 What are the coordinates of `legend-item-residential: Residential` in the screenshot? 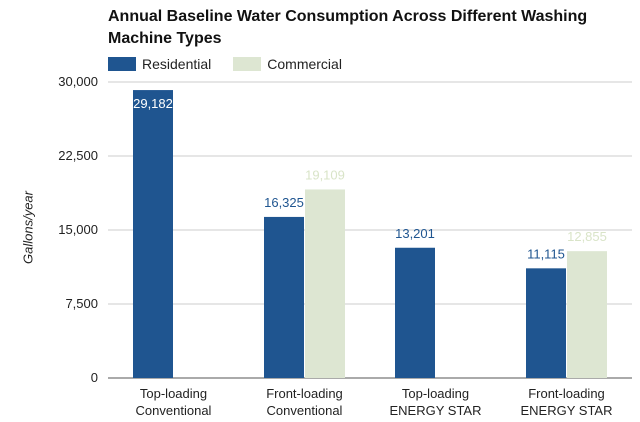 It's located at (159, 64).